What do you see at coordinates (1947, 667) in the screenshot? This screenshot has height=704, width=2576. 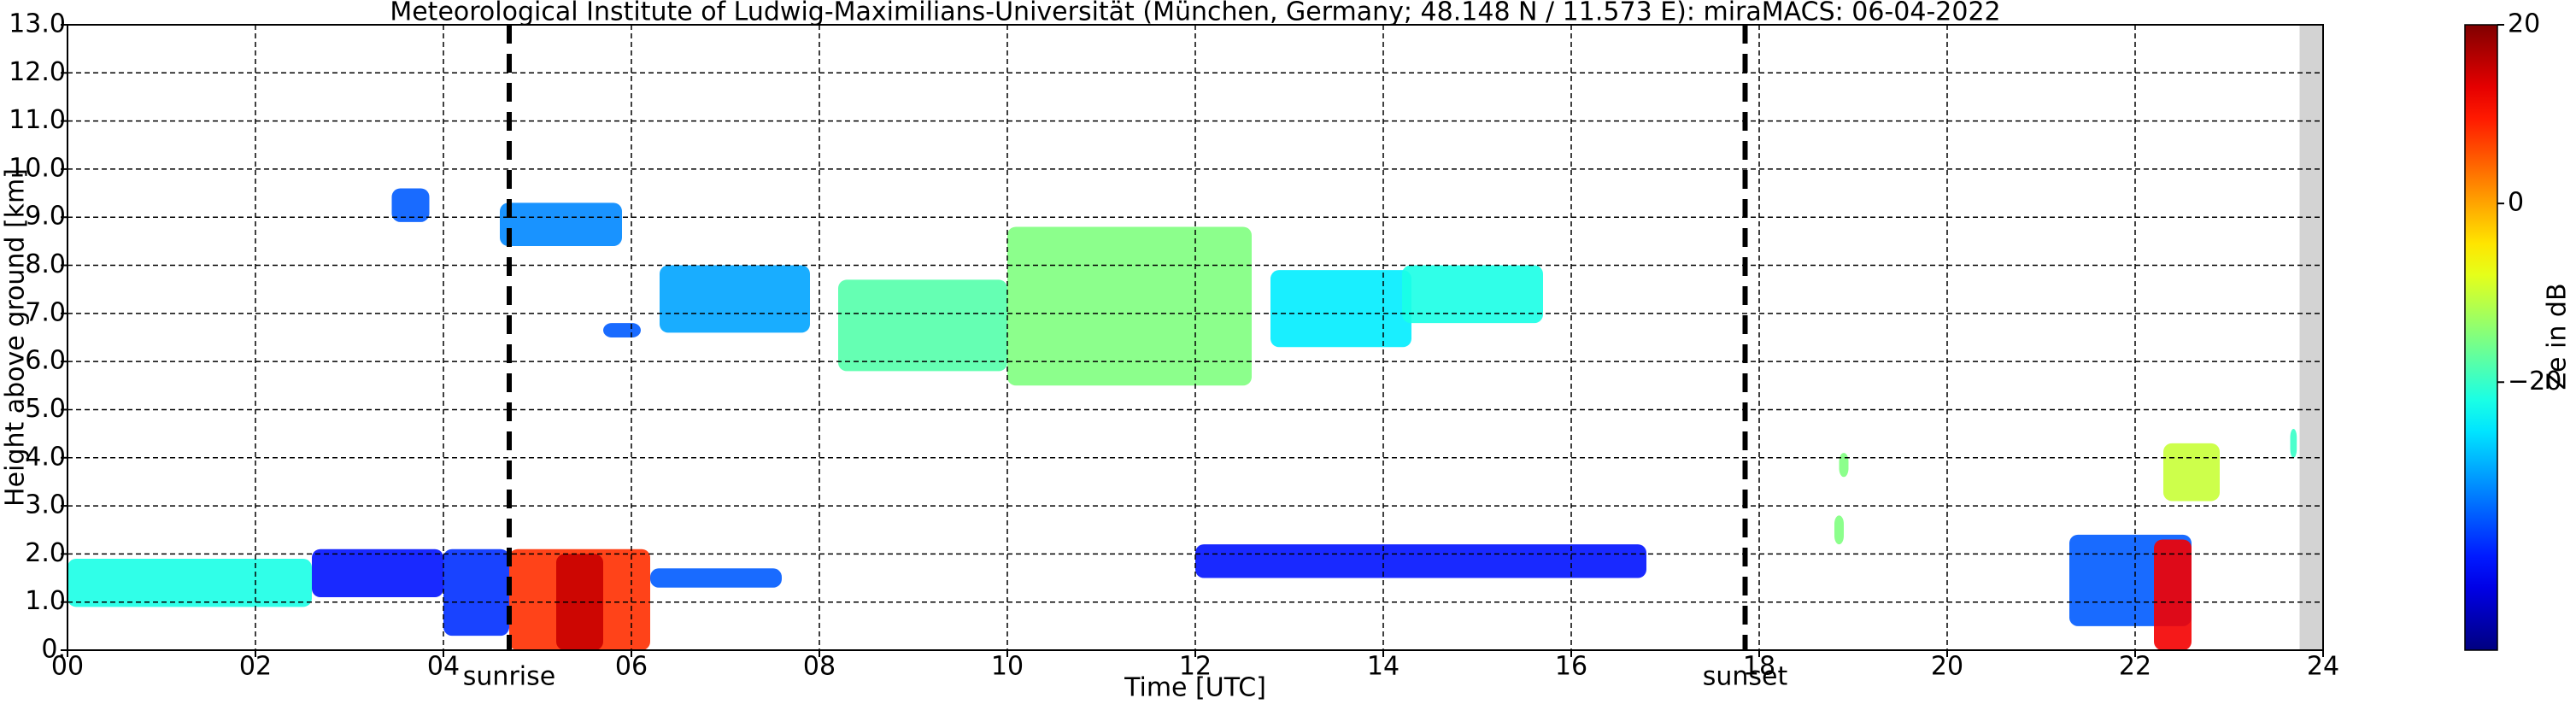 I see `x-tick-label: 20` at bounding box center [1947, 667].